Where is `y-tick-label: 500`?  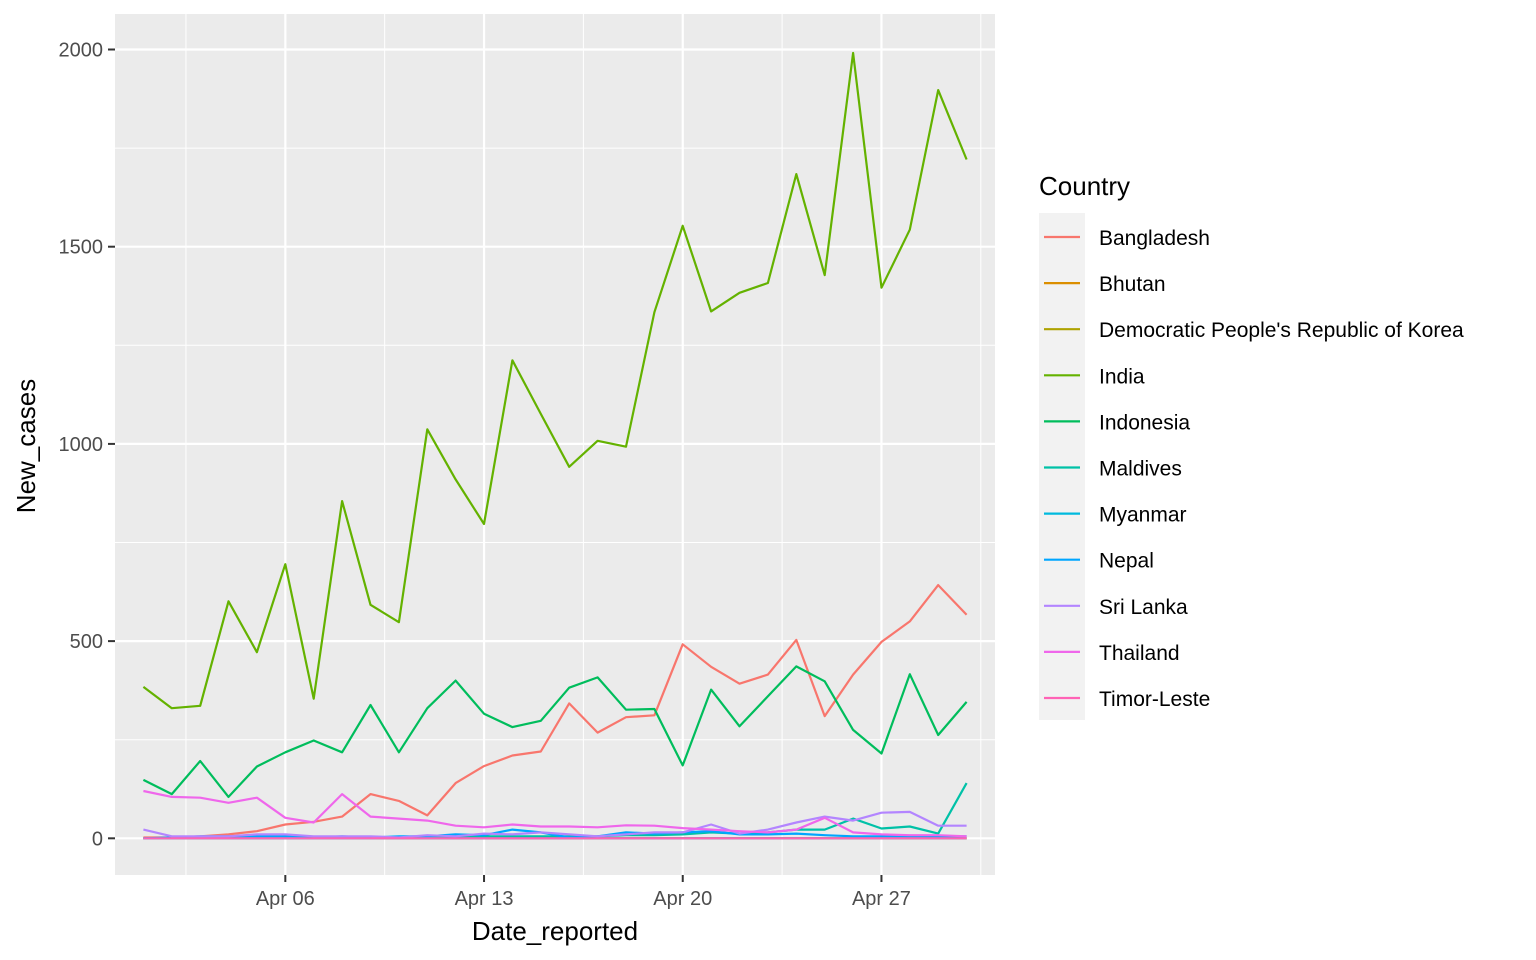
y-tick-label: 500 is located at coordinates (86, 642).